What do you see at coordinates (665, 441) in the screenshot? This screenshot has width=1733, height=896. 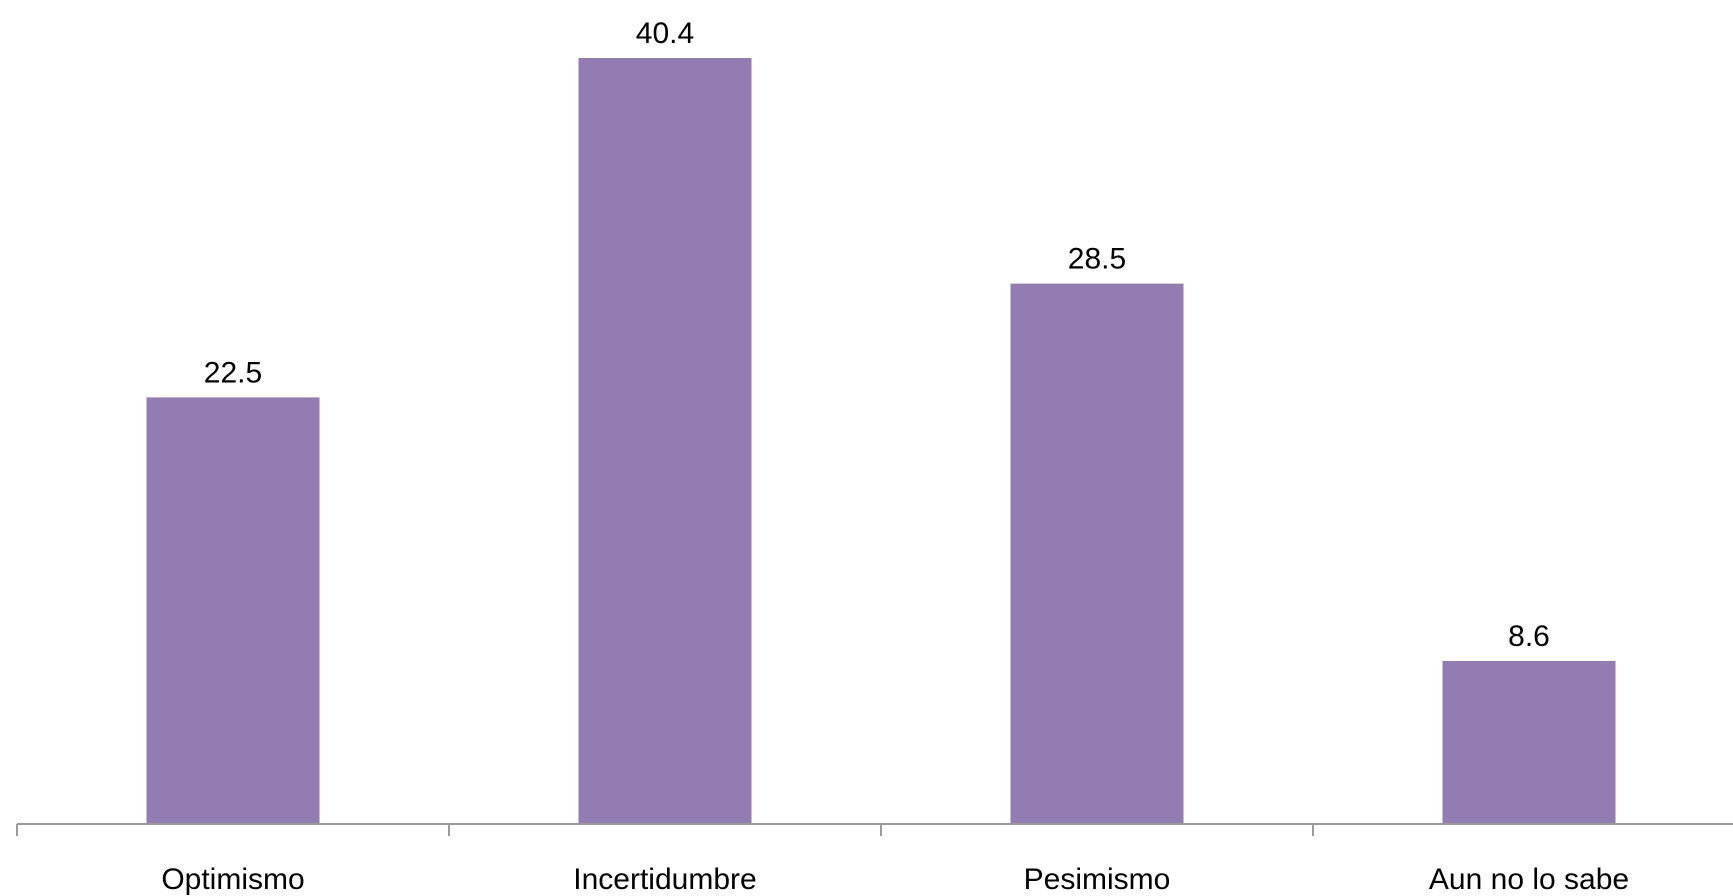 I see `bar-incertidumbre` at bounding box center [665, 441].